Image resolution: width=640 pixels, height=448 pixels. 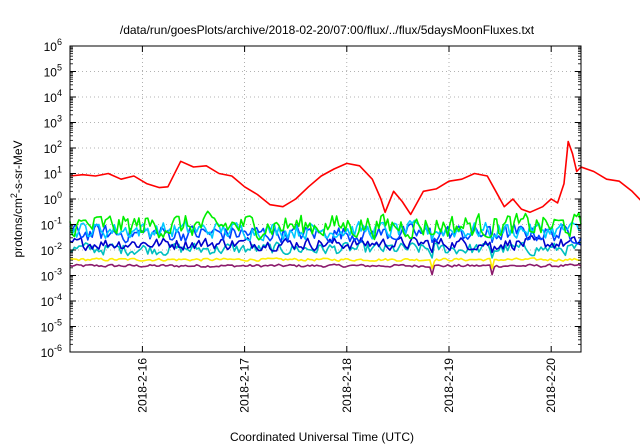 What do you see at coordinates (51, 275) in the screenshot?
I see `y-tick-label: 10⁻³` at bounding box center [51, 275].